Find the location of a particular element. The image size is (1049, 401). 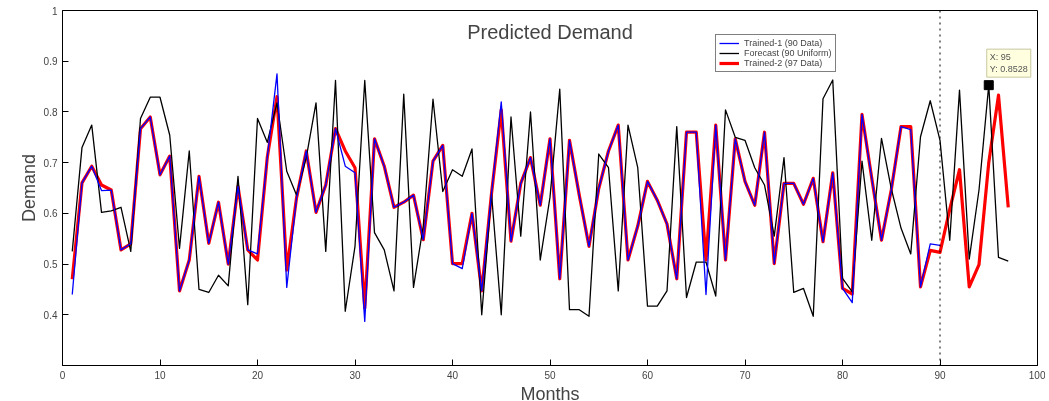

y-tick-label: 0.5 is located at coordinates (50, 265).